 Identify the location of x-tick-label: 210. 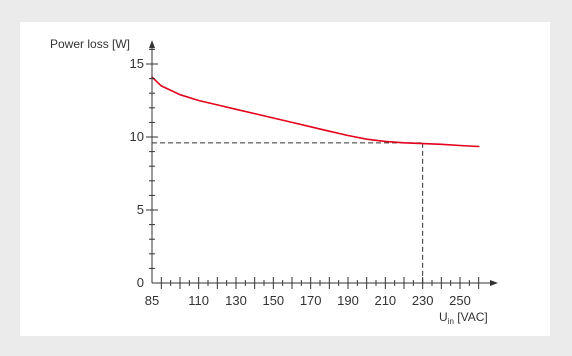
(385, 300).